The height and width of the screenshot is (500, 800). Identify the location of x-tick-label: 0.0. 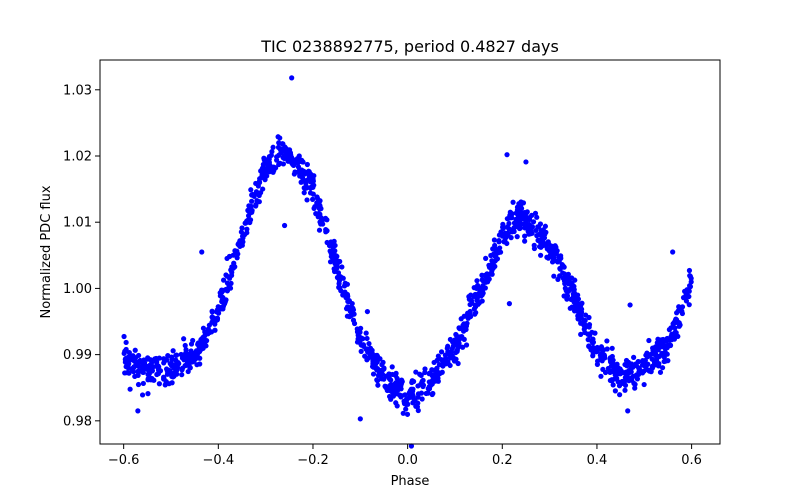
(407, 460).